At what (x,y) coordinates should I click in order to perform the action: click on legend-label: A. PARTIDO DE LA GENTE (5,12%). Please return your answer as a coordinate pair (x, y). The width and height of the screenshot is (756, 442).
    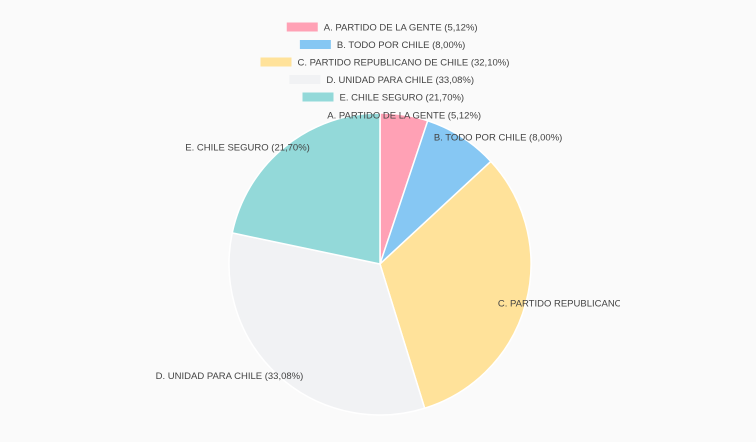
    Looking at the image, I should click on (401, 28).